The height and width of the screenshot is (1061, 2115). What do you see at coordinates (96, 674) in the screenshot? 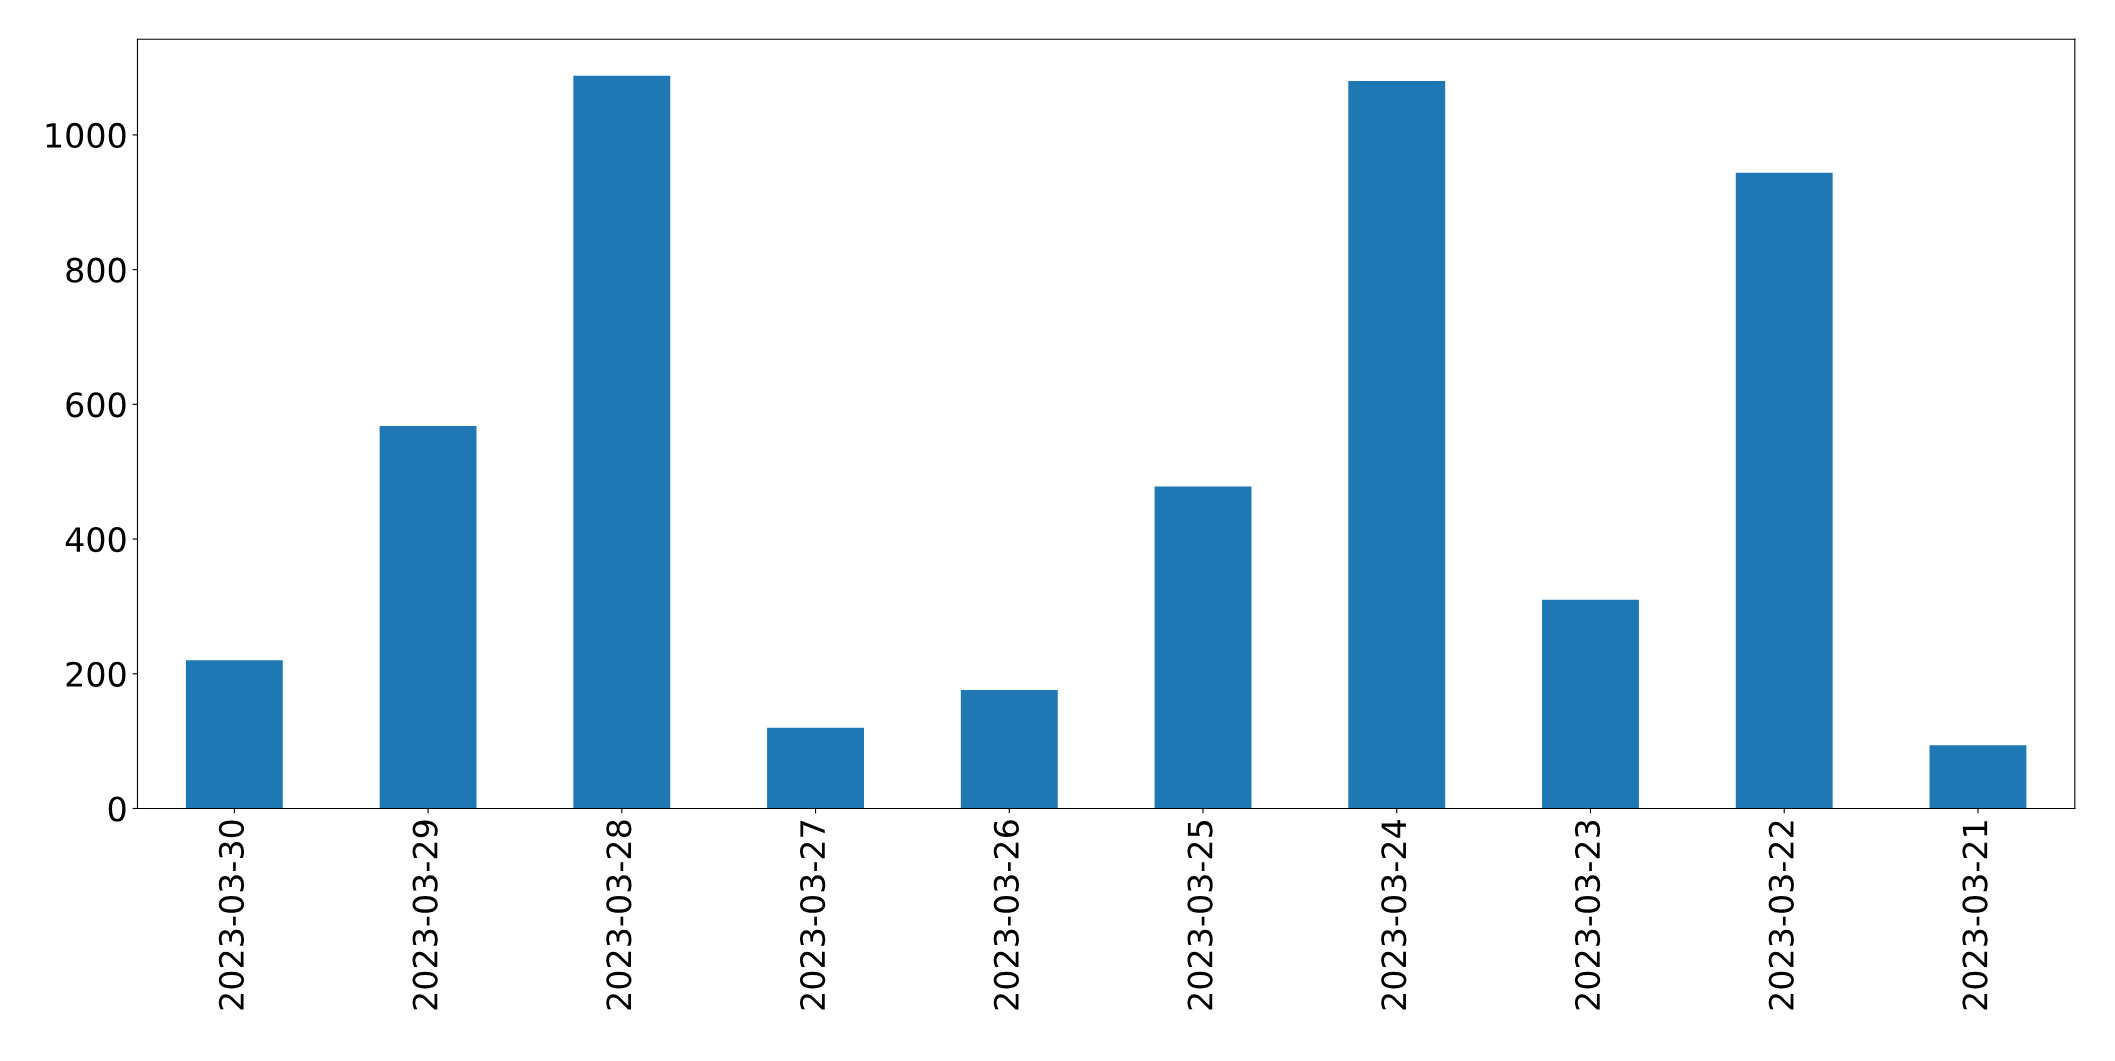
I see `y-tick-label: 200` at bounding box center [96, 674].